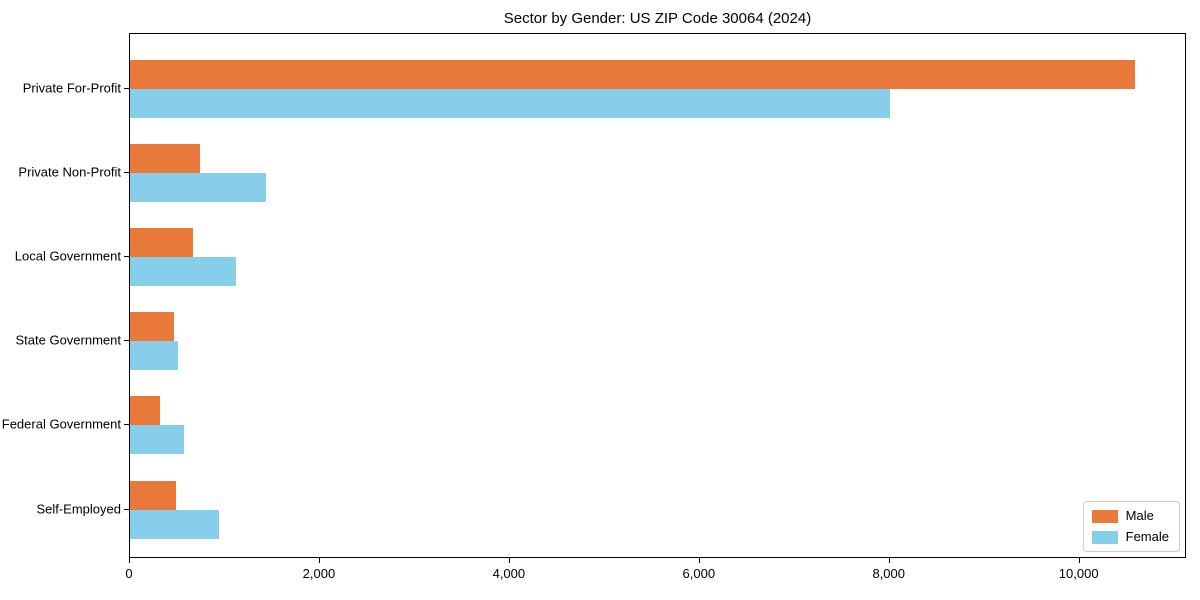 Image resolution: width=1200 pixels, height=600 pixels. What do you see at coordinates (1147, 536) in the screenshot?
I see `legend-label-female: Female` at bounding box center [1147, 536].